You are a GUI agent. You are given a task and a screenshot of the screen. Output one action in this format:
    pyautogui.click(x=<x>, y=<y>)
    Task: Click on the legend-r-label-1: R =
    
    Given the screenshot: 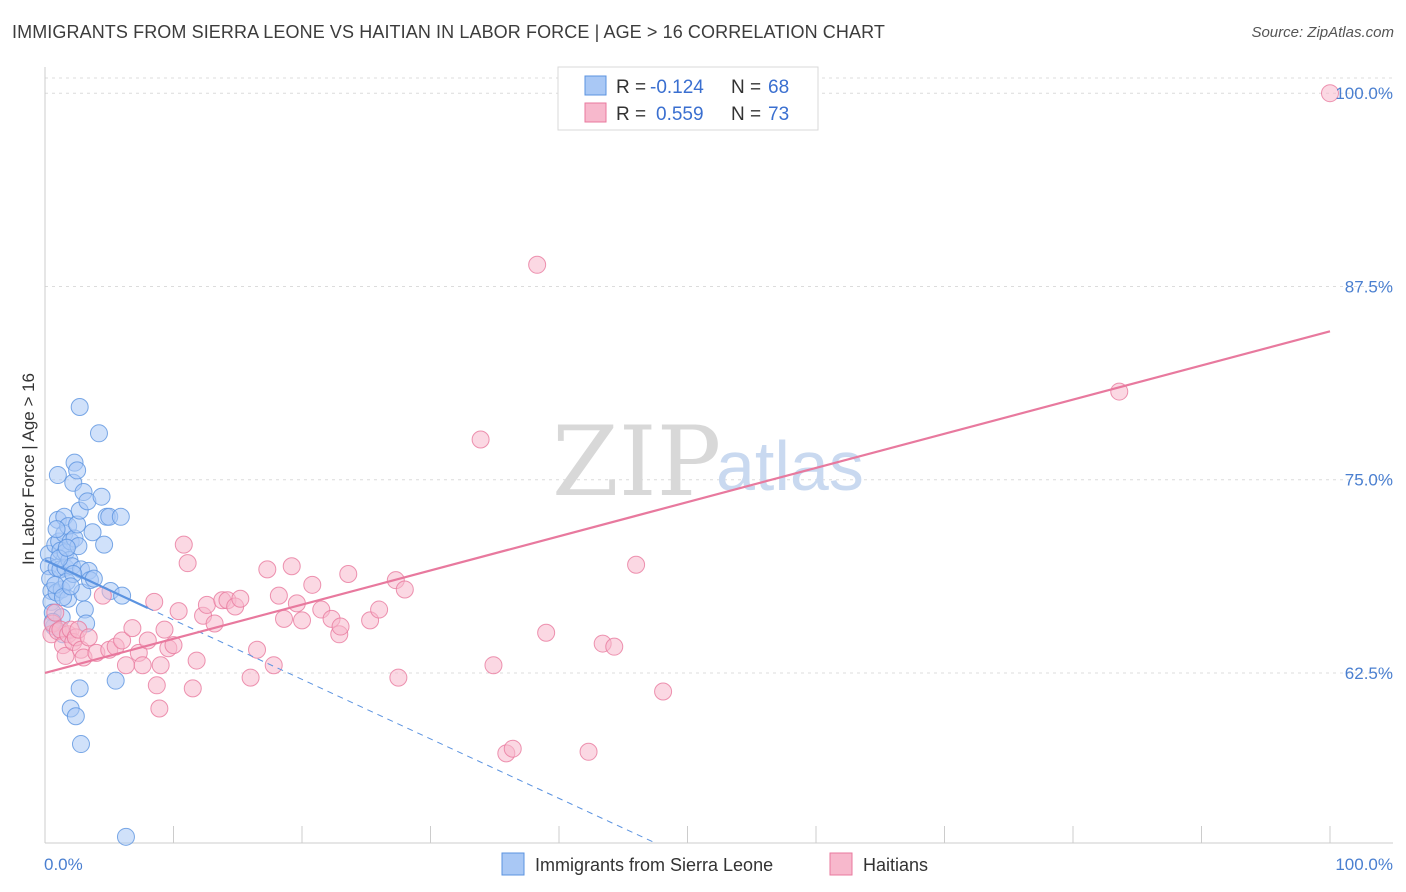 What is the action you would take?
    pyautogui.click(x=631, y=114)
    